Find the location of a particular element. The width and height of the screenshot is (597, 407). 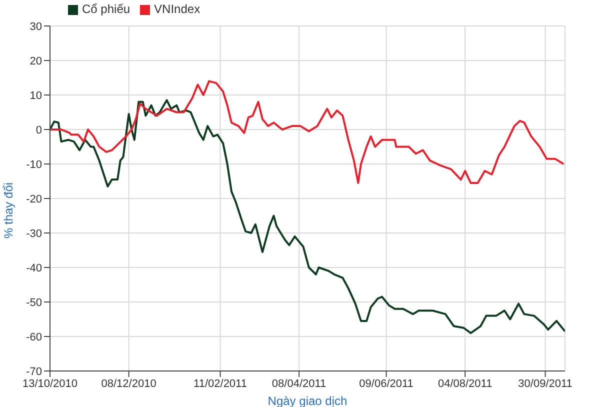

legend-label: VNIndex is located at coordinates (177, 9).